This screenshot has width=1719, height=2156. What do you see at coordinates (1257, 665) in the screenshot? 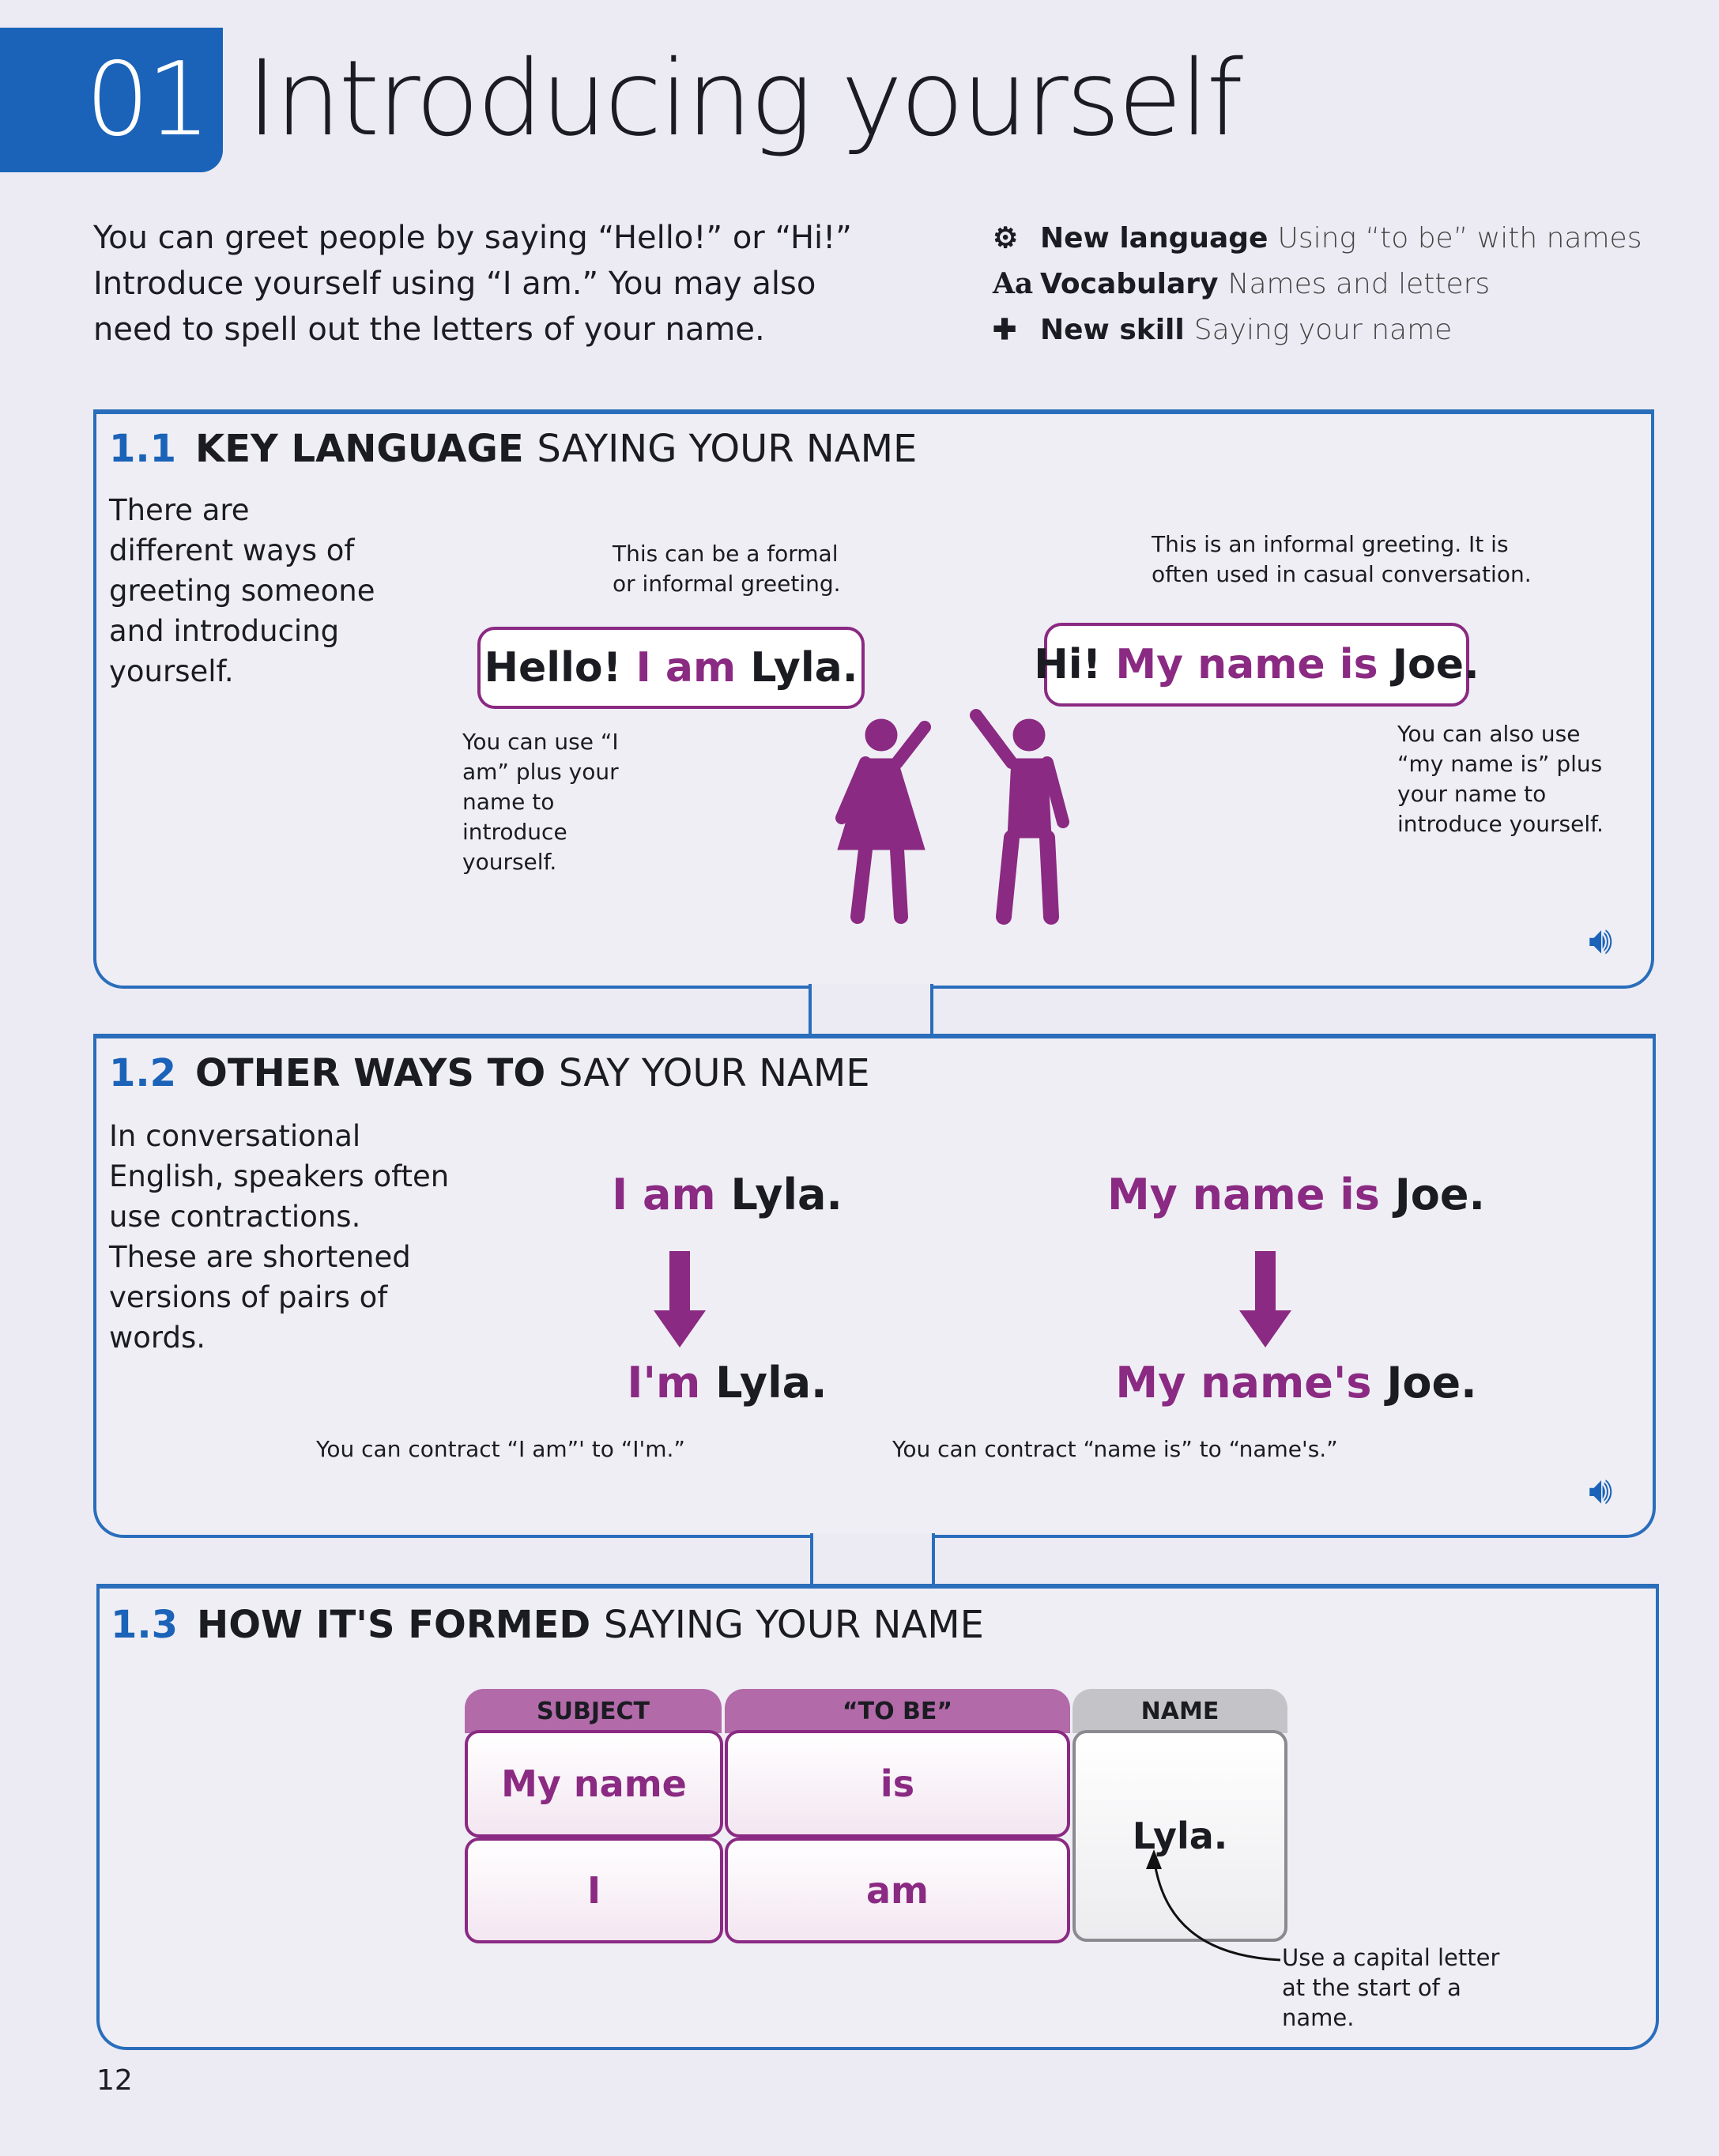
I see `speech-bubble-joe: Hi! My name is Joe.` at bounding box center [1257, 665].